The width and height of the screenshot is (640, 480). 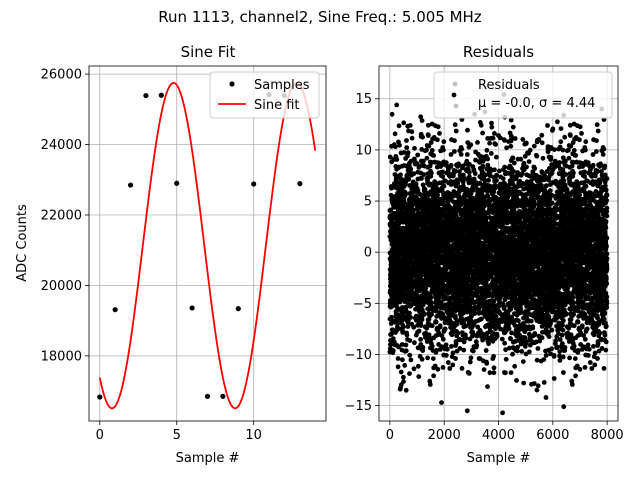 What do you see at coordinates (208, 458) in the screenshot?
I see `sine-fit-xlabel: Sample #` at bounding box center [208, 458].